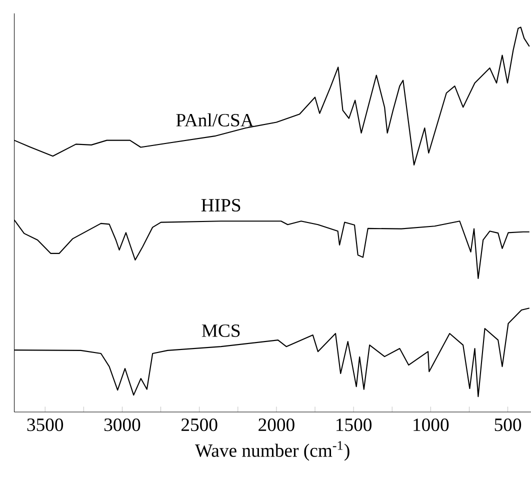 This screenshot has height=489, width=531. What do you see at coordinates (199, 425) in the screenshot?
I see `x-tick-label: 2500` at bounding box center [199, 425].